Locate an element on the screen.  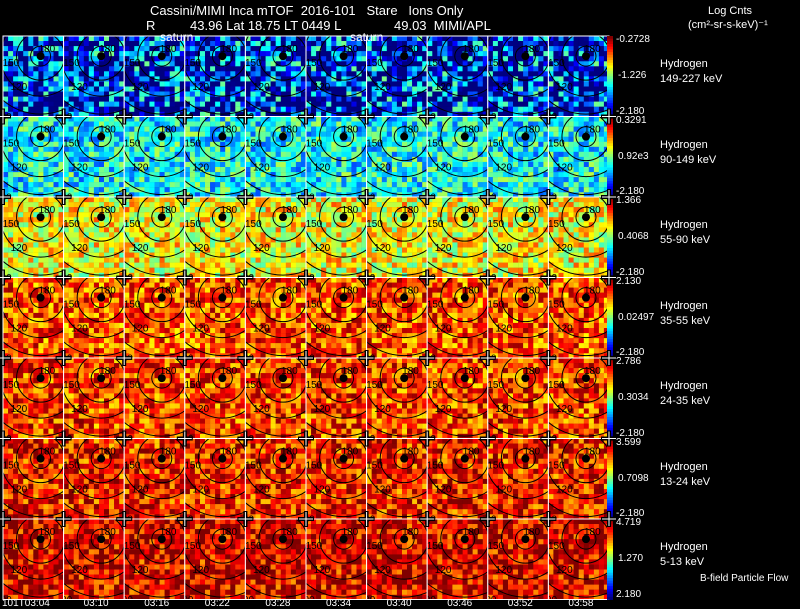
colorbar-min: -2.180 is located at coordinates (630, 352).